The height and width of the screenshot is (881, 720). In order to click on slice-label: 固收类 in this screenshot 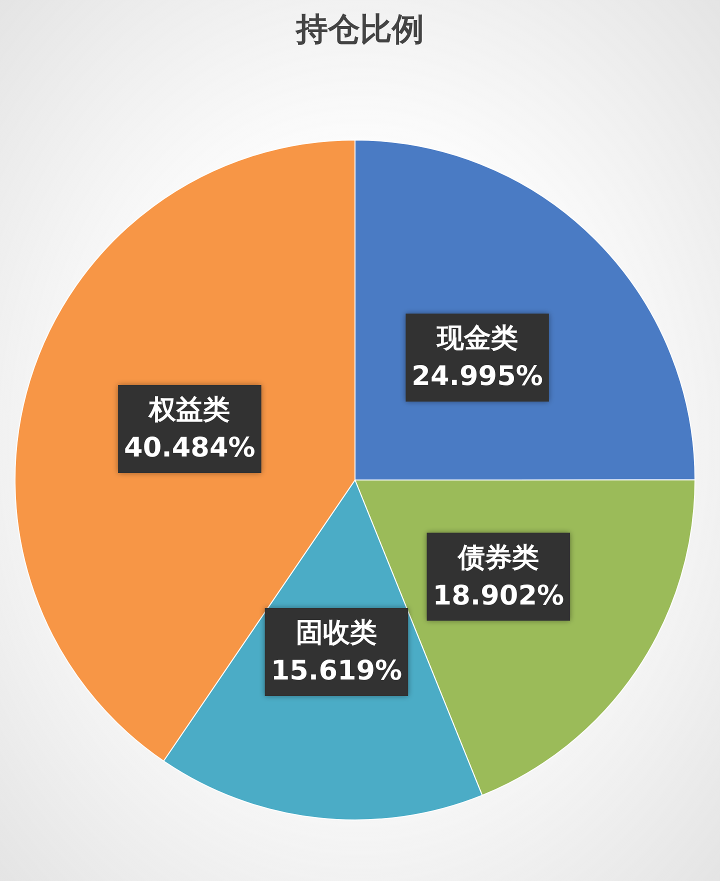, I will do `click(336, 633)`.